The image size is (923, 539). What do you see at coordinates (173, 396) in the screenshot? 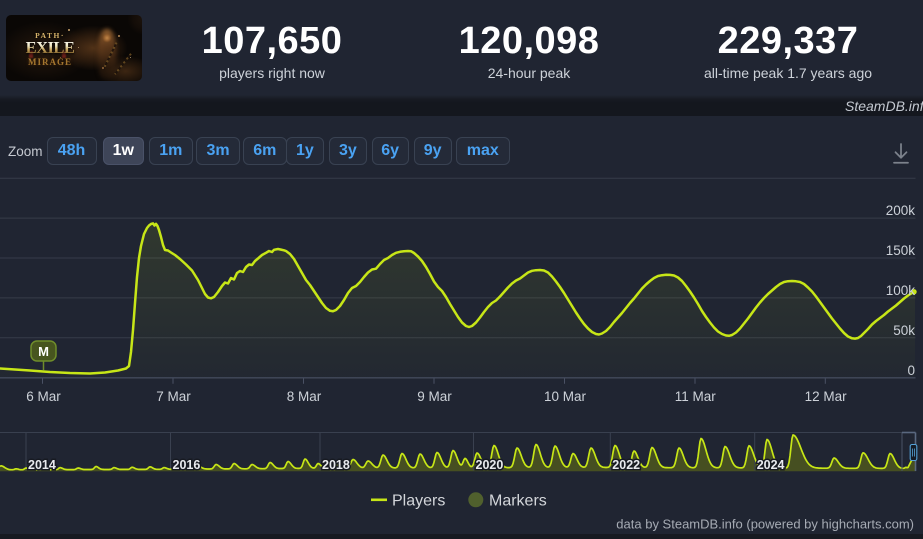
I see `svg-text: 7 Mar` at bounding box center [173, 396].